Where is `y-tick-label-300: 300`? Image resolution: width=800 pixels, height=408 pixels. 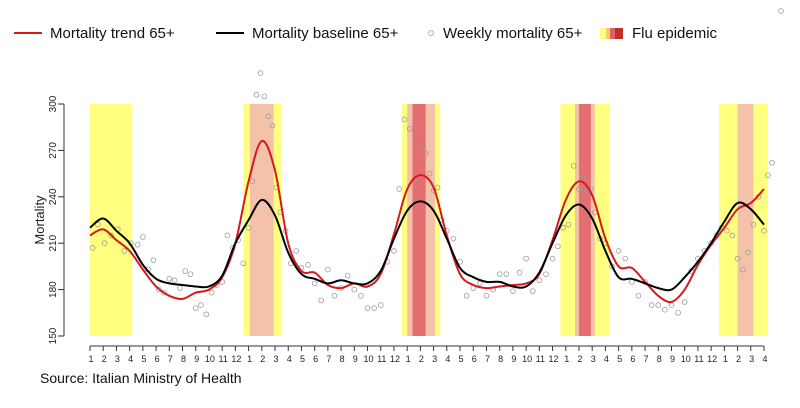
y-tick-label-300: 300 is located at coordinates (53, 103).